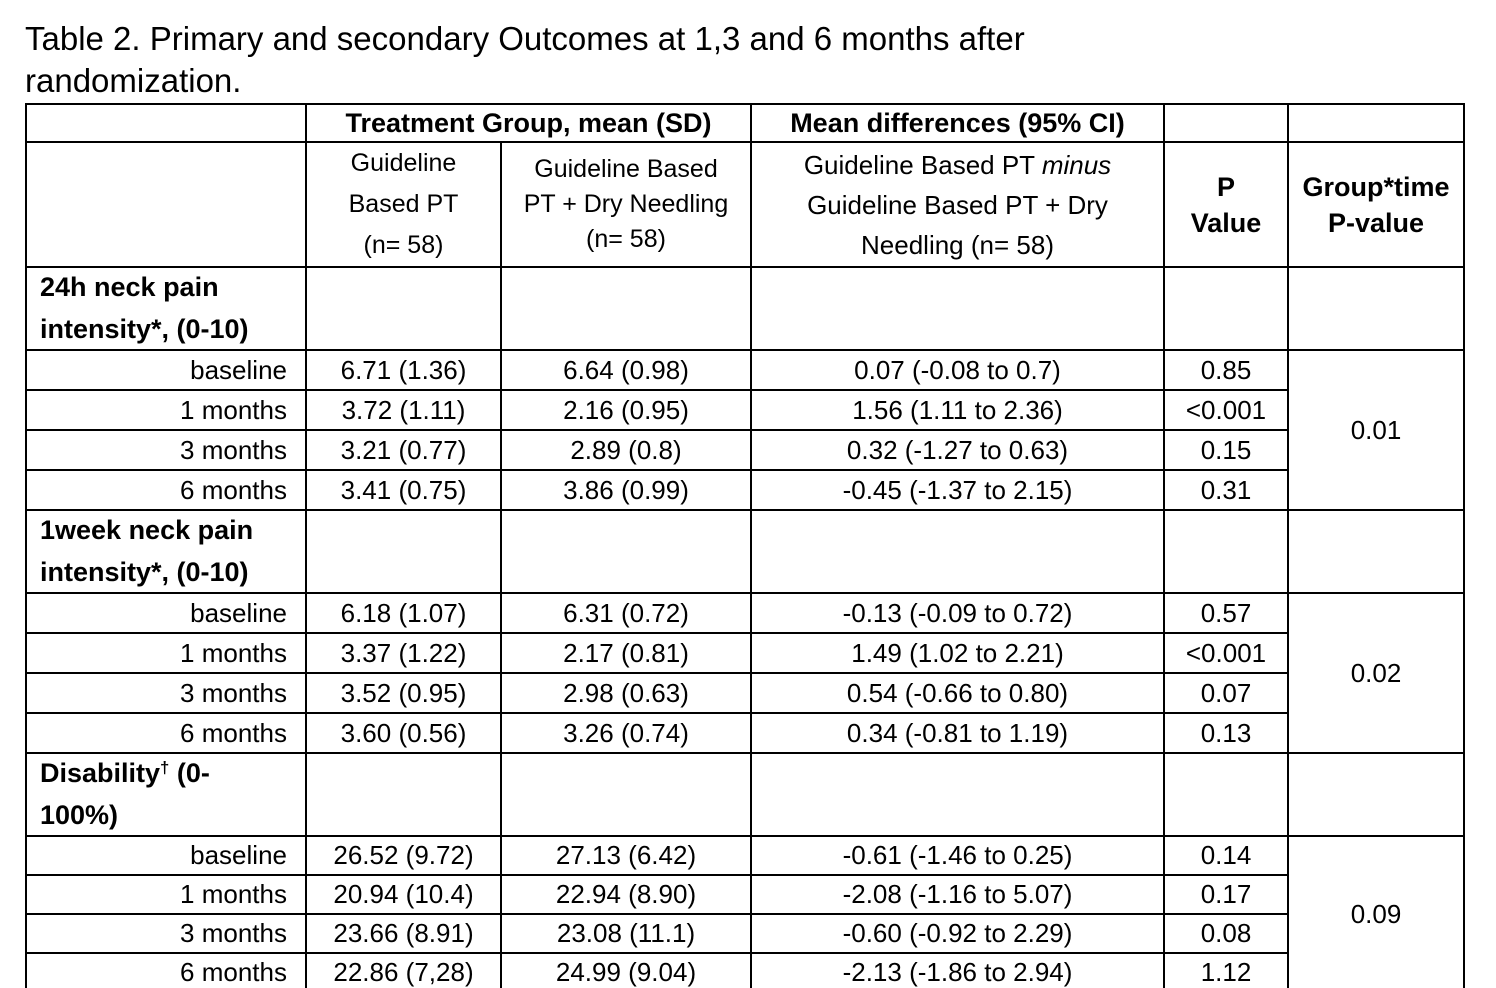  I want to click on pt-value: 6.18 (1.07), so click(403, 613).